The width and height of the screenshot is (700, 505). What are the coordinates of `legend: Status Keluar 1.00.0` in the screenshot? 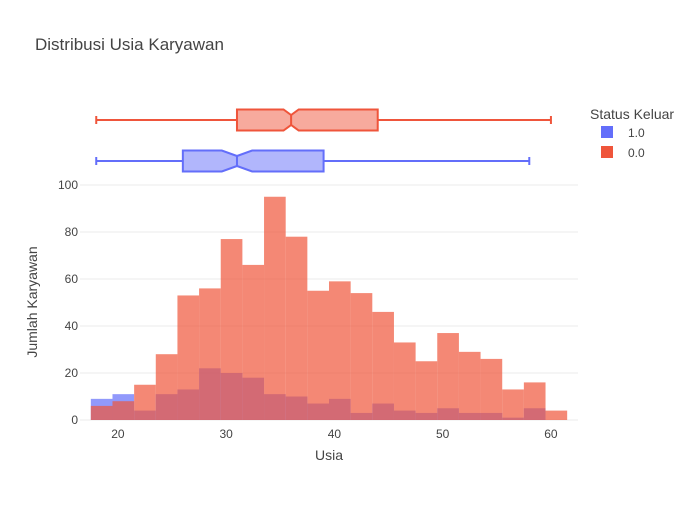 It's located at (632, 133).